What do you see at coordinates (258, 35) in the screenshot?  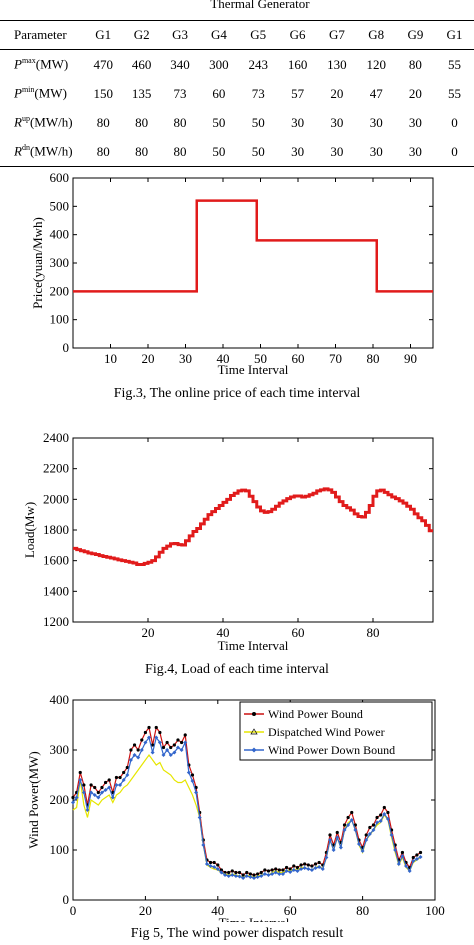 I see `header-col: G5` at bounding box center [258, 35].